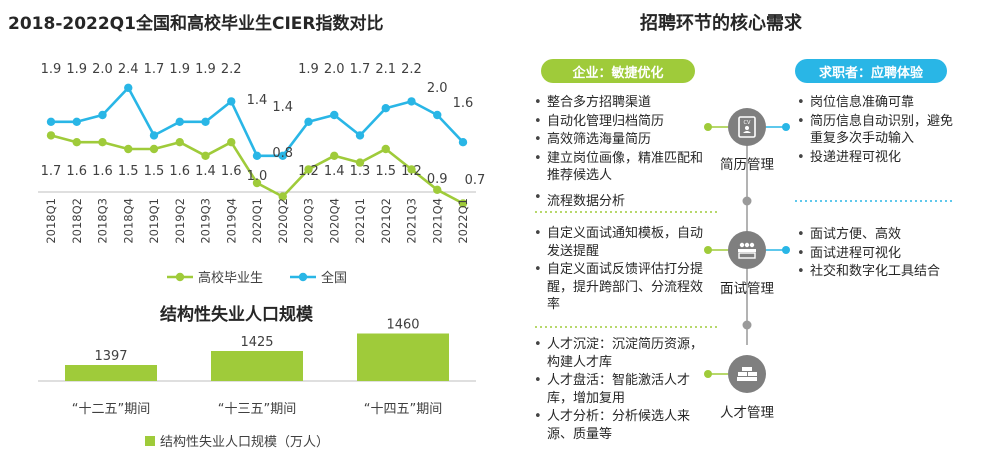 The width and height of the screenshot is (992, 463). What do you see at coordinates (334, 69) in the screenshot?
I see `data-label: 2.0` at bounding box center [334, 69].